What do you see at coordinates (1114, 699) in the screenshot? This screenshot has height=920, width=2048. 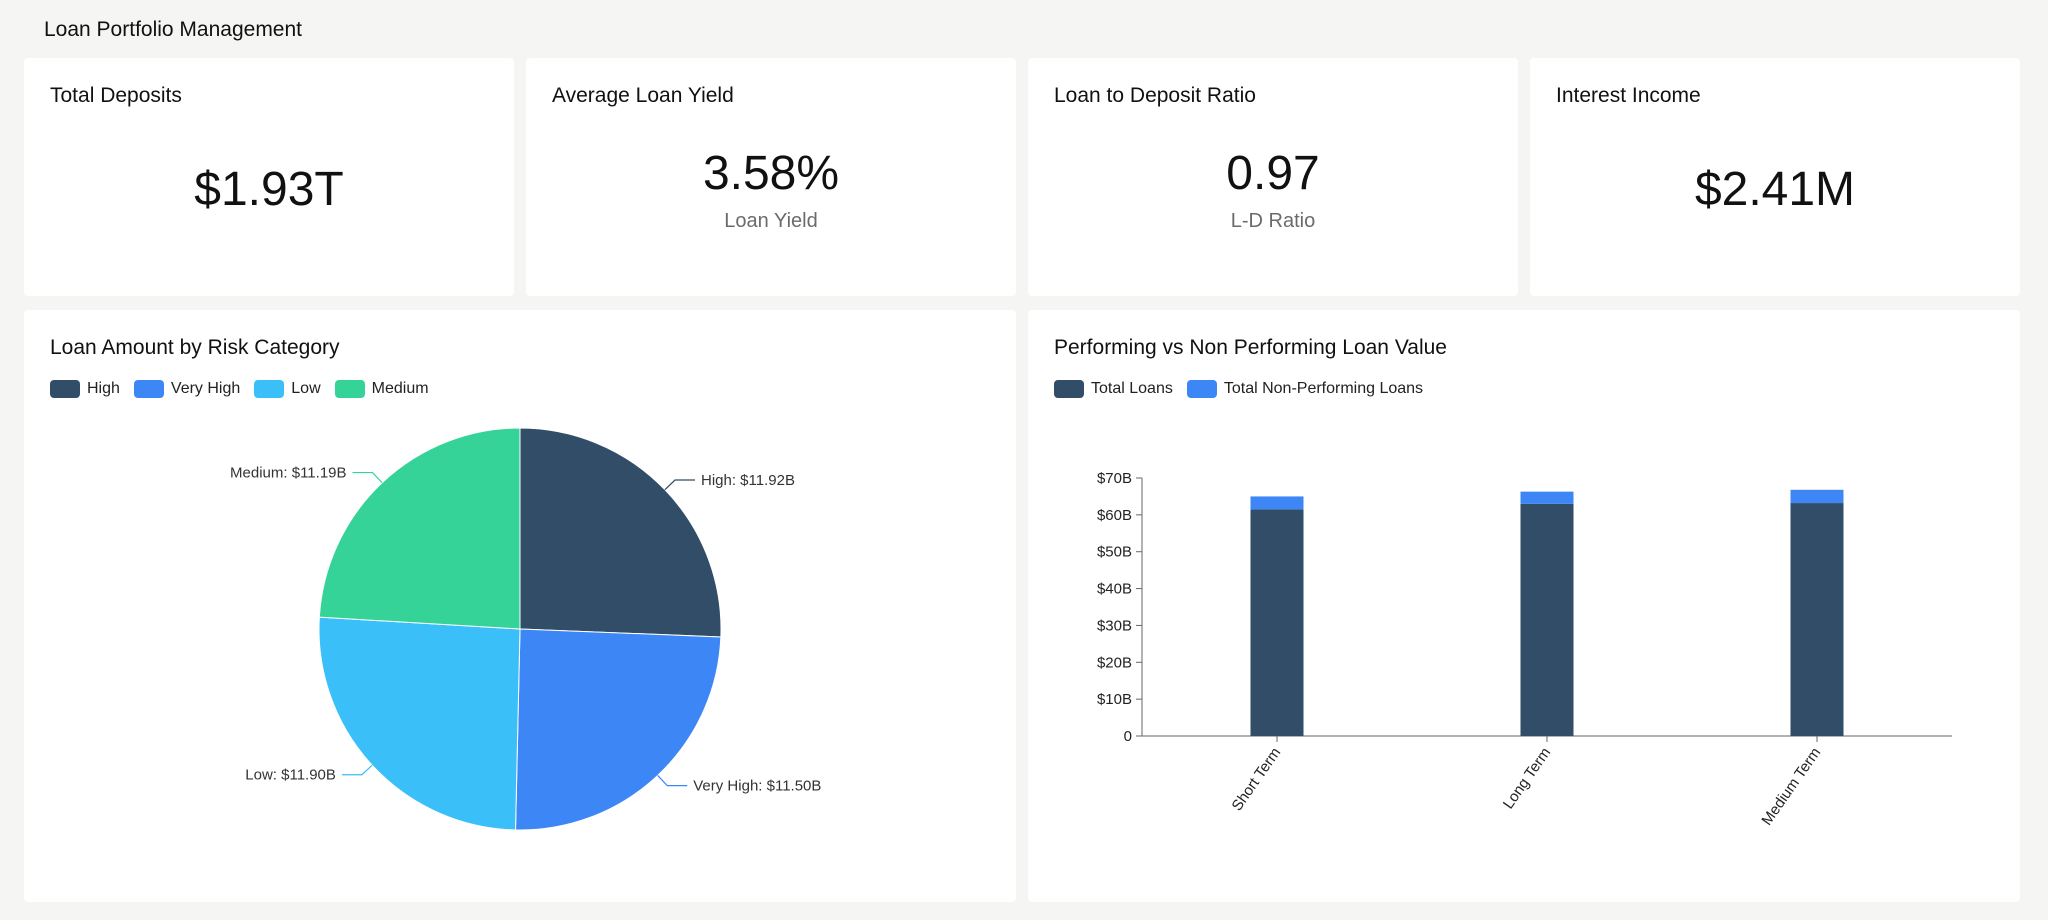 I see `y-tick-label: $10B` at bounding box center [1114, 699].